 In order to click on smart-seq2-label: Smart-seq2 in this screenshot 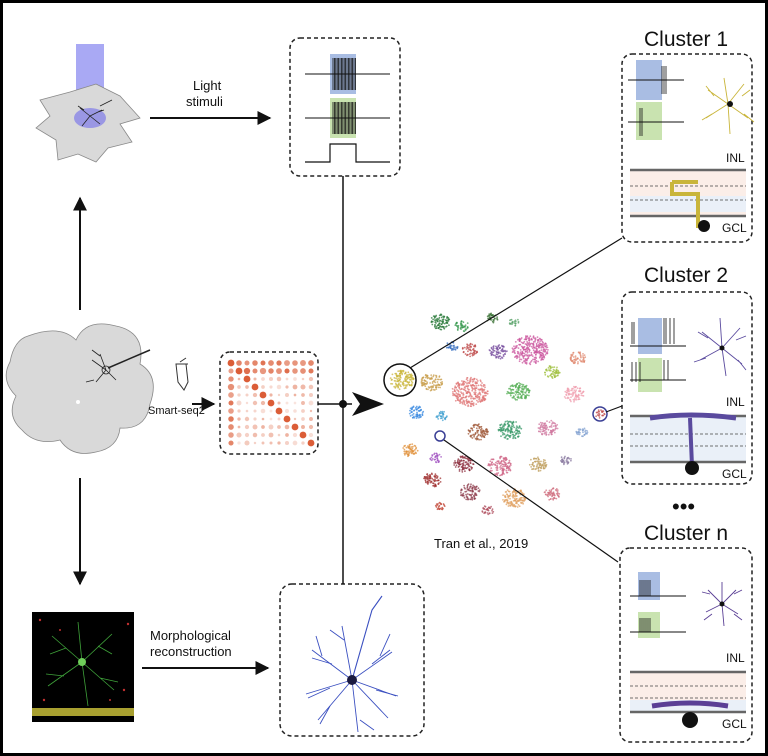, I will do `click(176, 411)`.